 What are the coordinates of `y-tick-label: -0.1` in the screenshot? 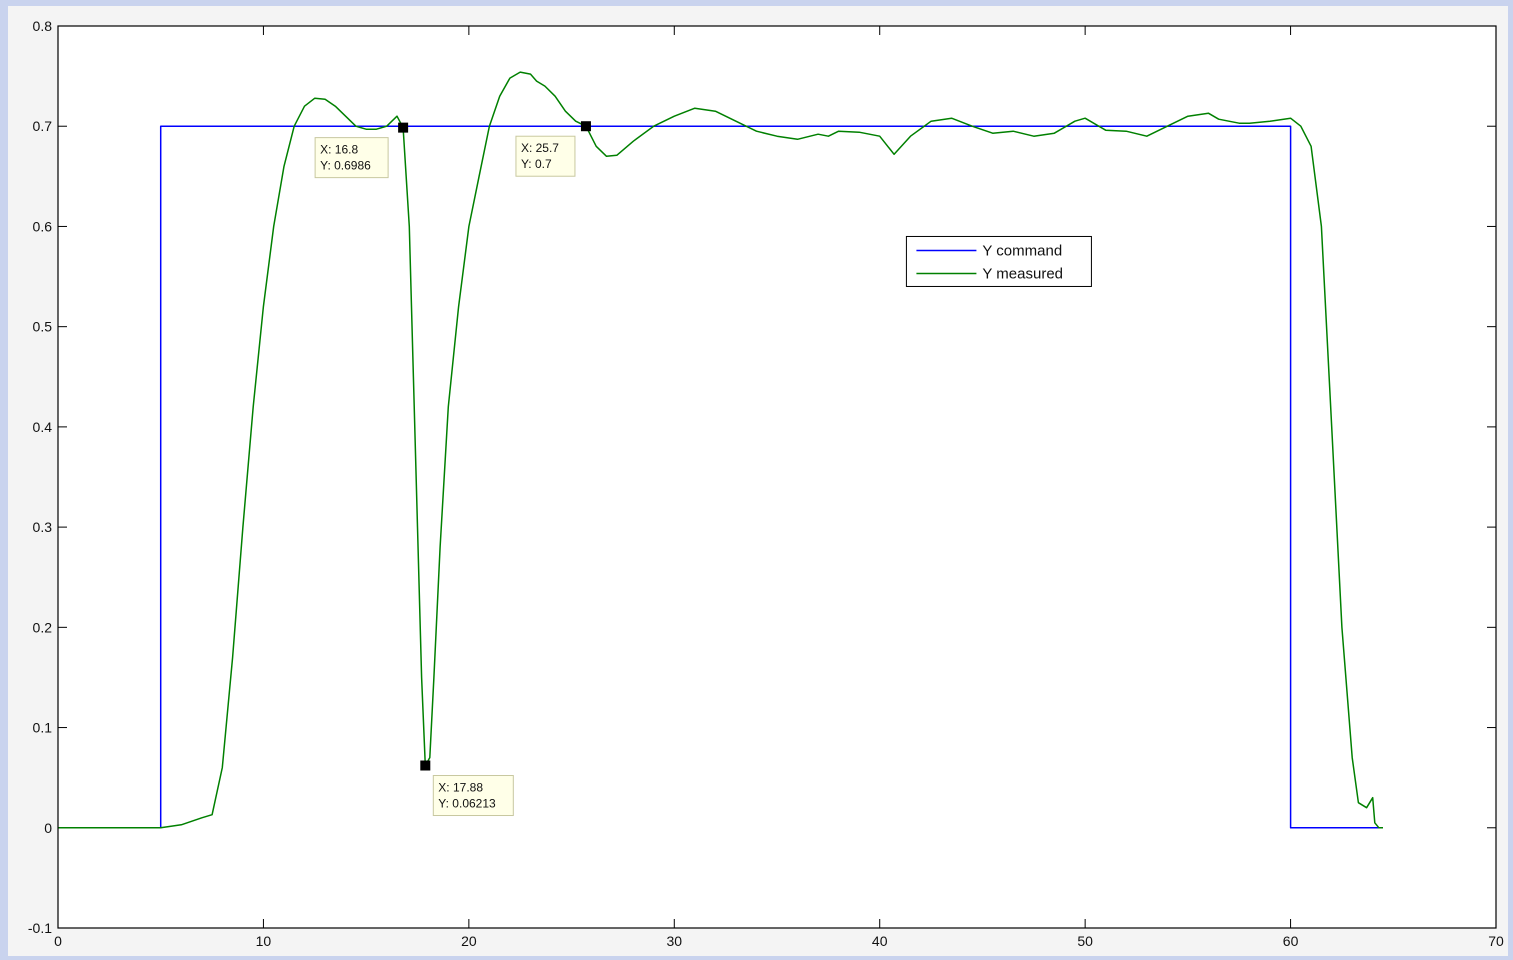 It's located at (40, 928).